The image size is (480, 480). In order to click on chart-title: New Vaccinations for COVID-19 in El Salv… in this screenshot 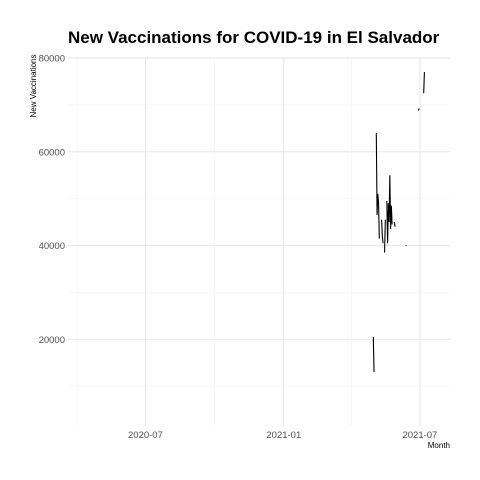, I will do `click(254, 37)`.